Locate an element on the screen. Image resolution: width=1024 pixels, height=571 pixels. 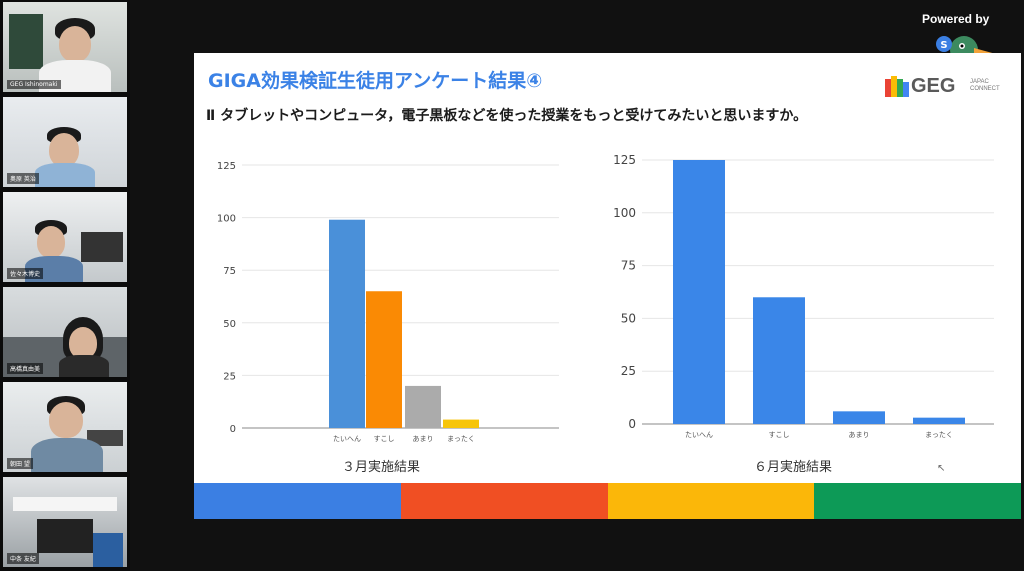
participant-tile: 奥原 英治 is located at coordinates (65, 142).